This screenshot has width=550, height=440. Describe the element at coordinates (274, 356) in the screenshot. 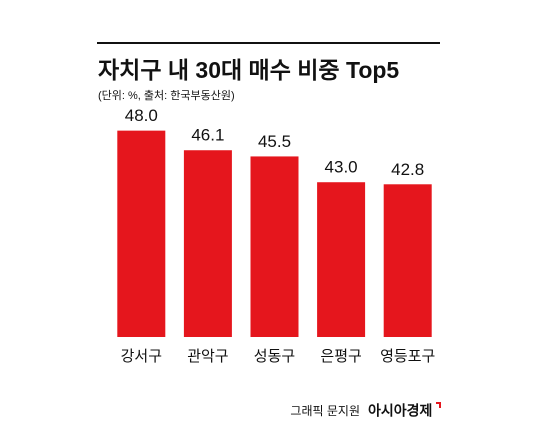

I see `x-tick-label: 성동구` at that location.